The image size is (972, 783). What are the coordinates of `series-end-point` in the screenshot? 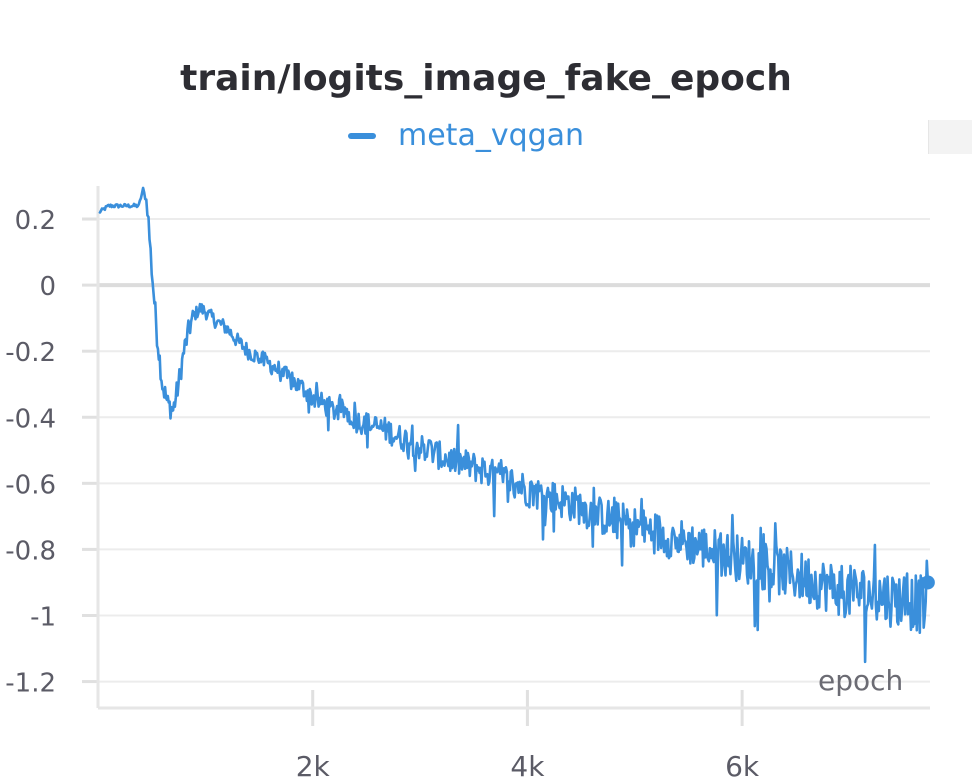 It's located at (927, 582).